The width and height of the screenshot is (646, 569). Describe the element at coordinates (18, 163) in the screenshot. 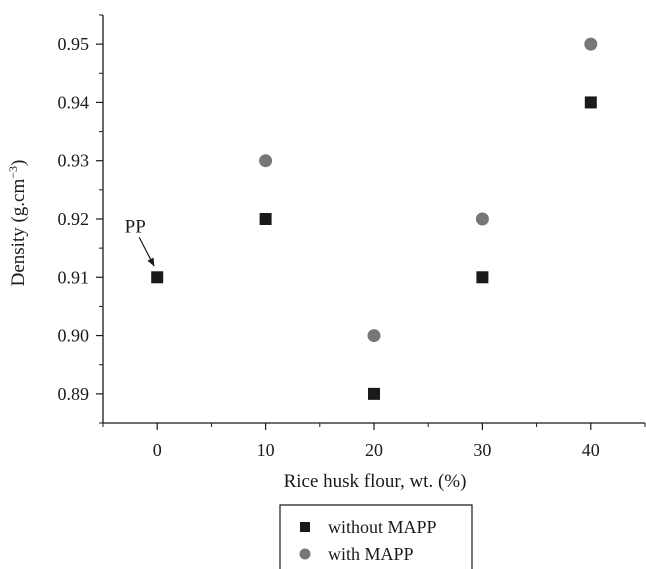

I see `y-axis-label-close: )` at that location.